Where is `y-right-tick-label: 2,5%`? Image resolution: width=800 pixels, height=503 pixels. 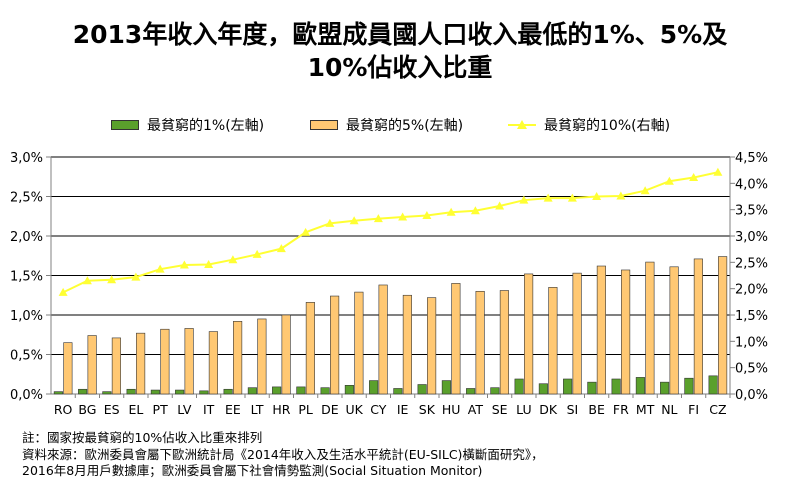 y-right-tick-label: 2,5% is located at coordinates (751, 263).